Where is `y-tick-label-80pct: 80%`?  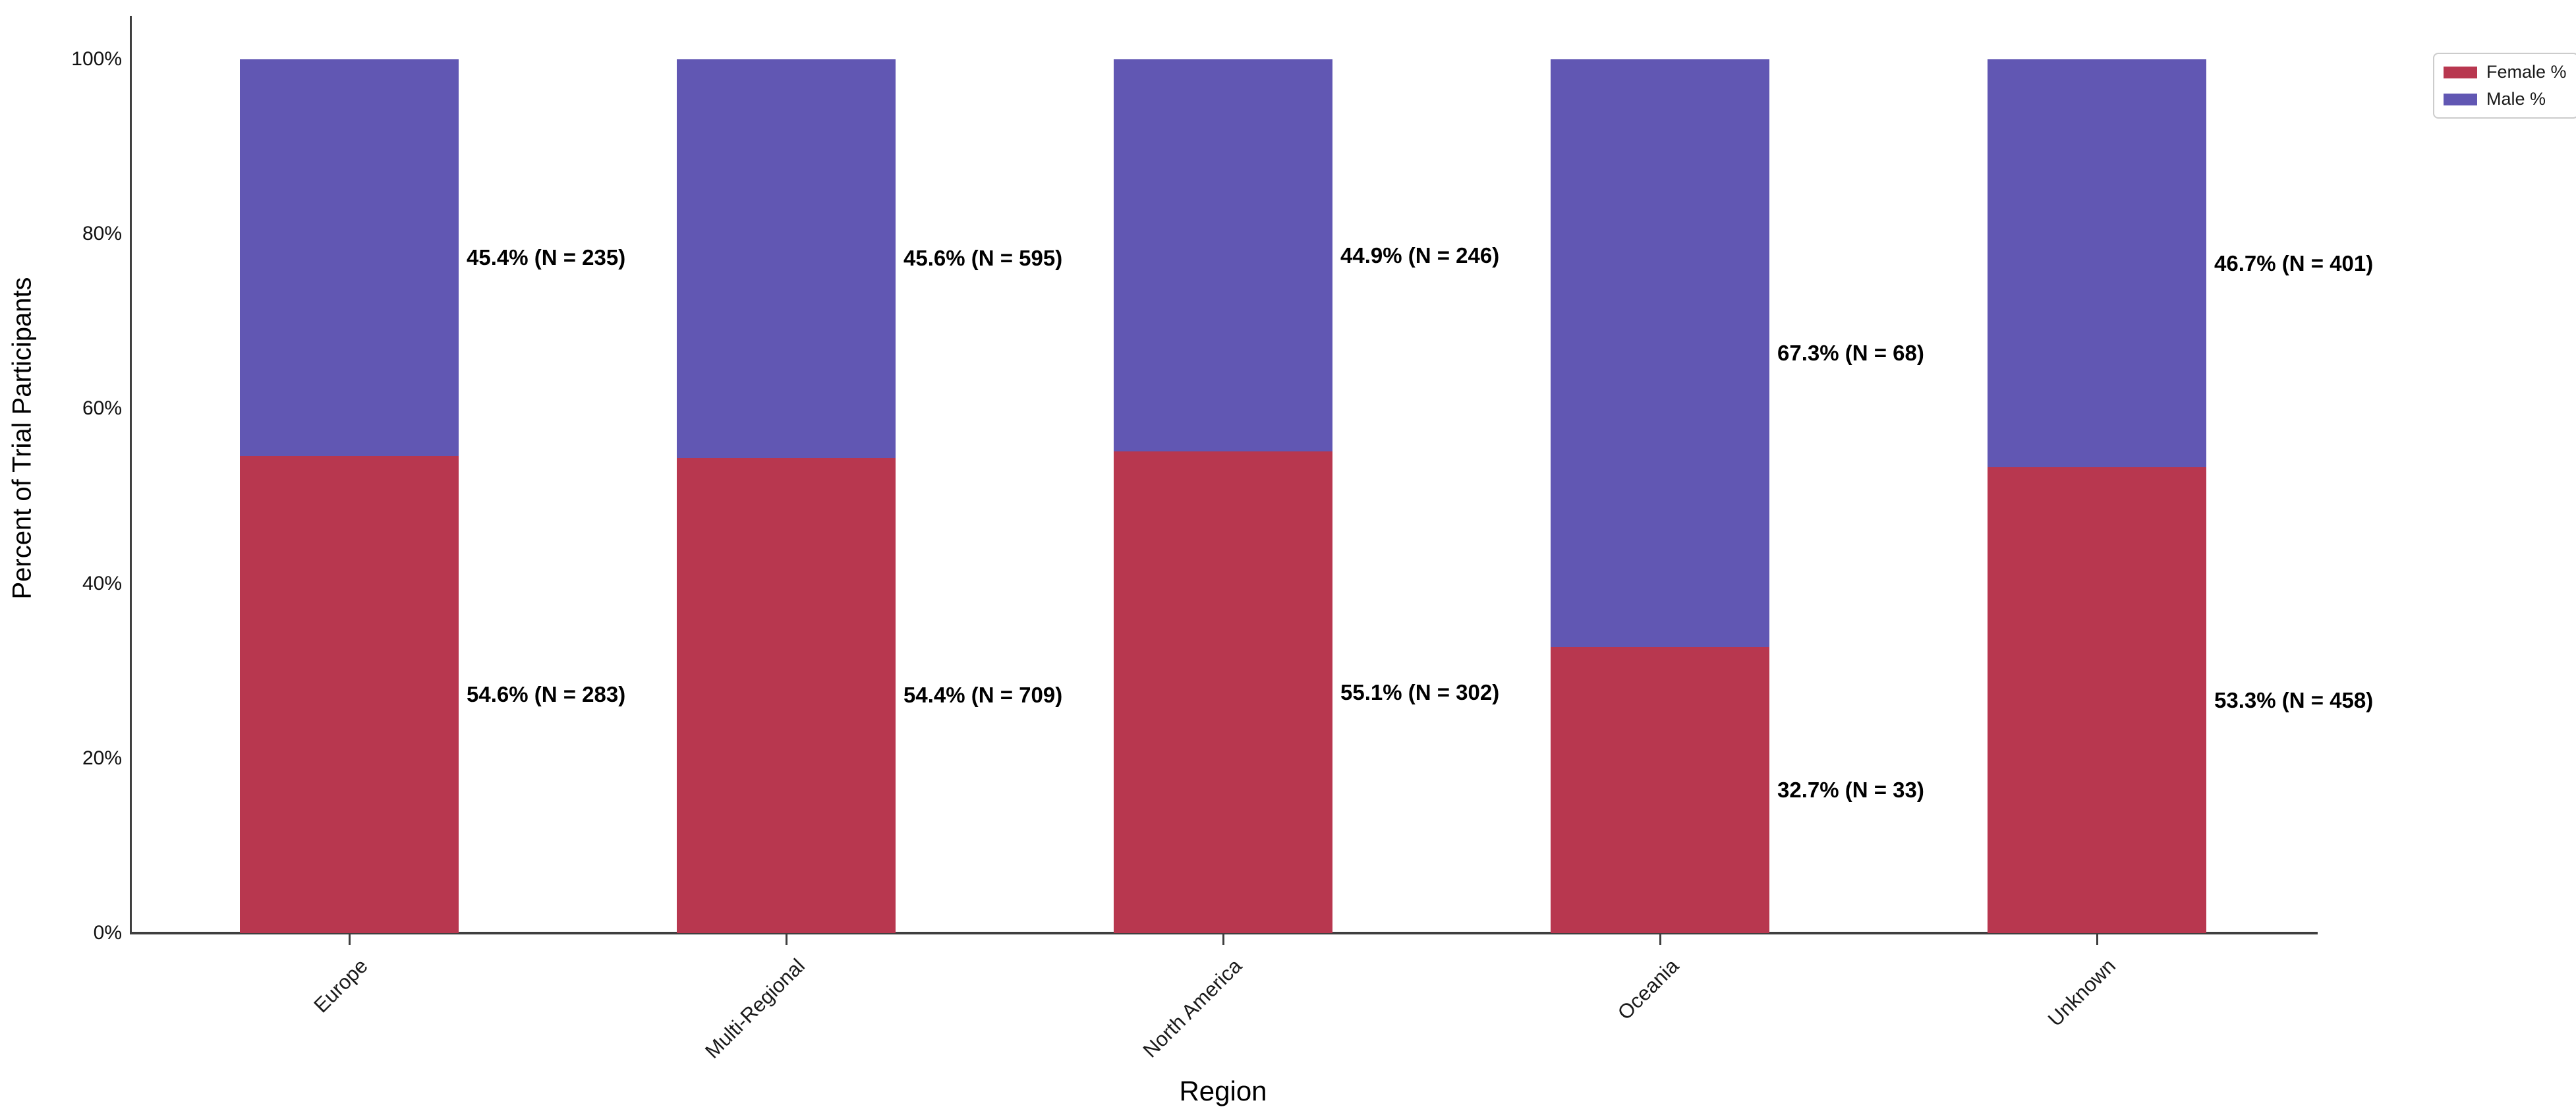 y-tick-label-80pct: 80% is located at coordinates (102, 234).